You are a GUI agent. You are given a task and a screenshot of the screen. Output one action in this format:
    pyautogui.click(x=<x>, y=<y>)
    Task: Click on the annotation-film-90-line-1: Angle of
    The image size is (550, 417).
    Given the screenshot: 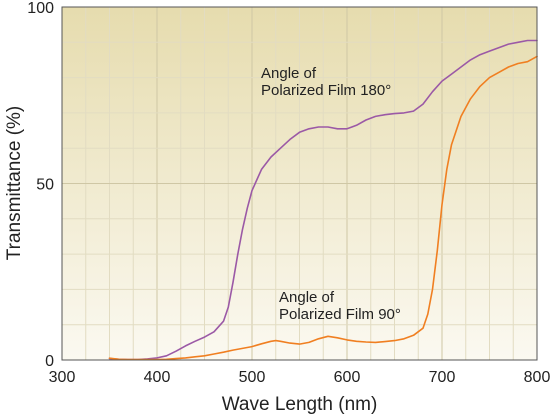 What is the action you would take?
    pyautogui.click(x=307, y=297)
    